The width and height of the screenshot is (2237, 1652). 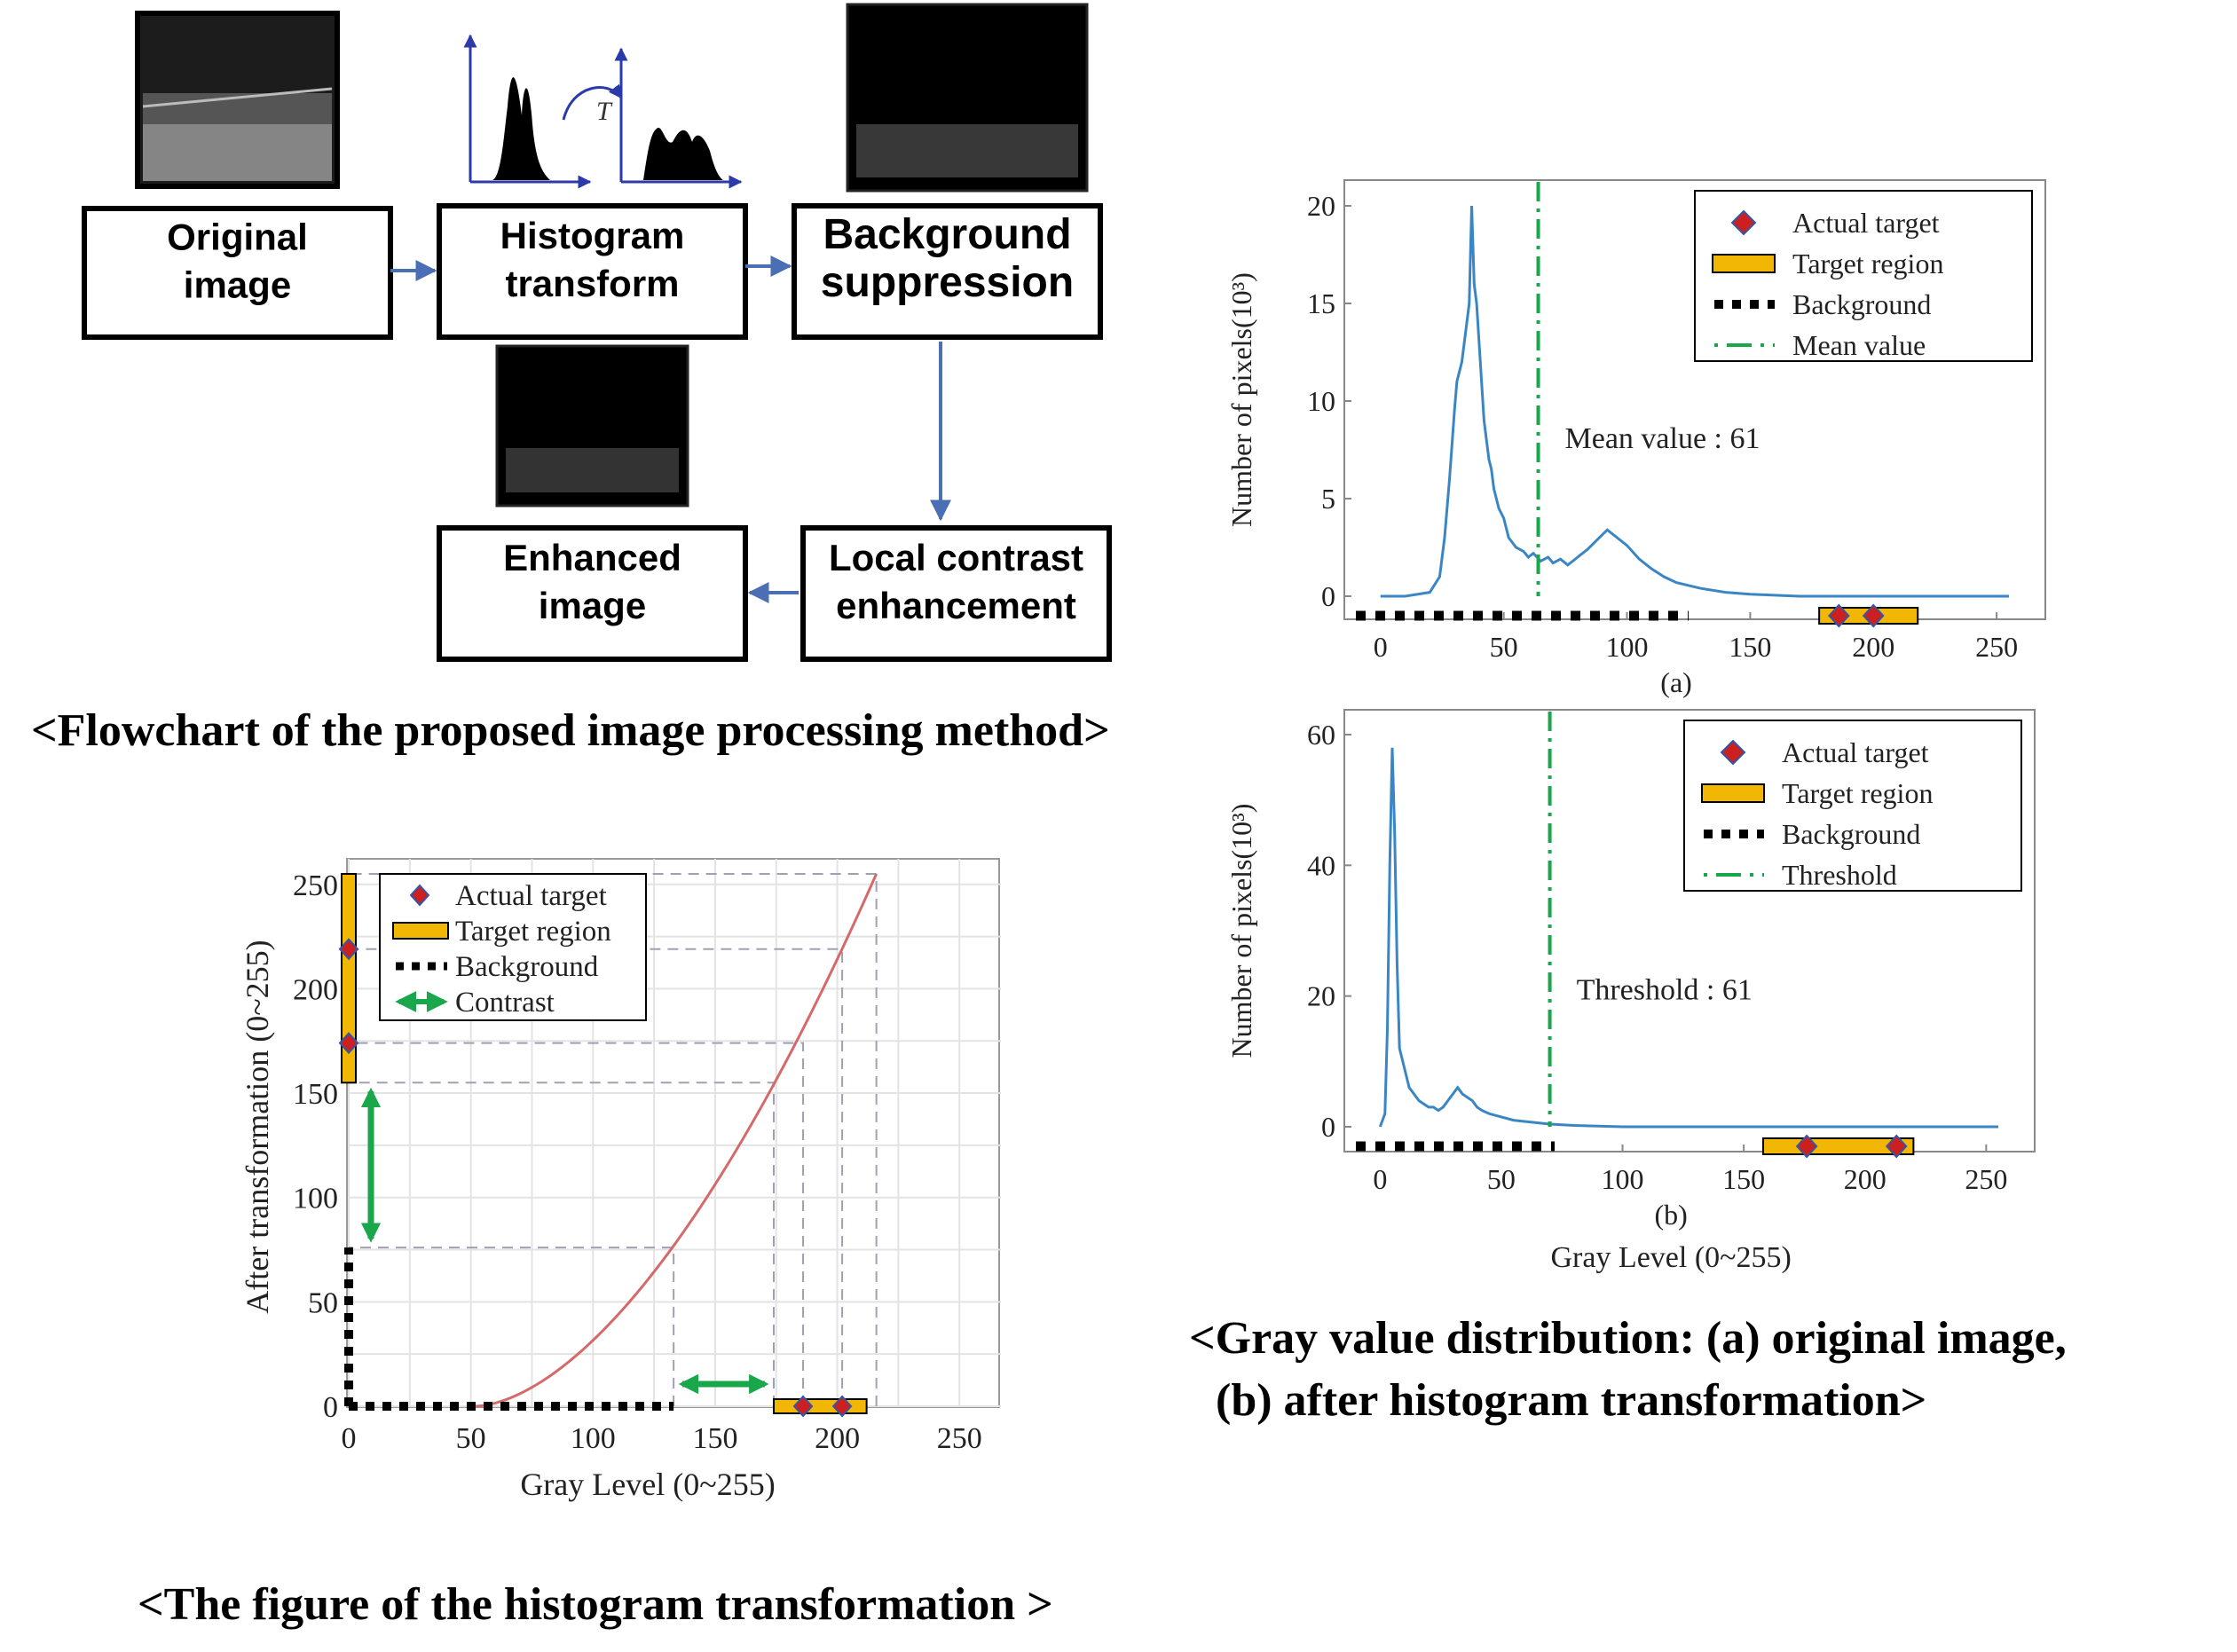 What do you see at coordinates (1839, 875) in the screenshot?
I see `legend-entry: Threshold` at bounding box center [1839, 875].